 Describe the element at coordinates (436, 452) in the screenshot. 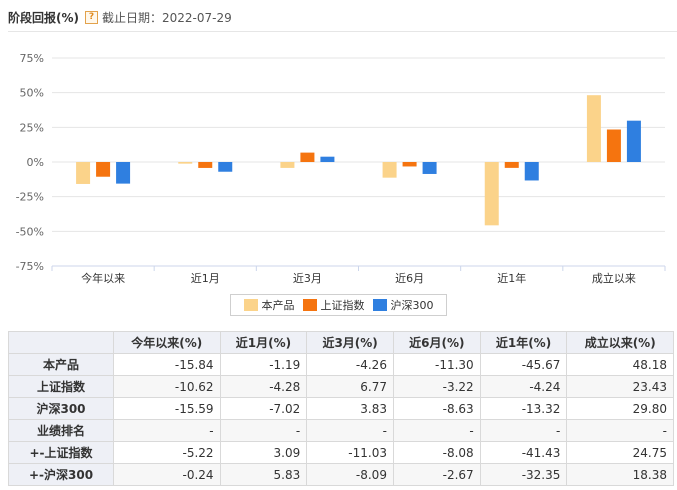

I see `table-cell: -8.08` at that location.